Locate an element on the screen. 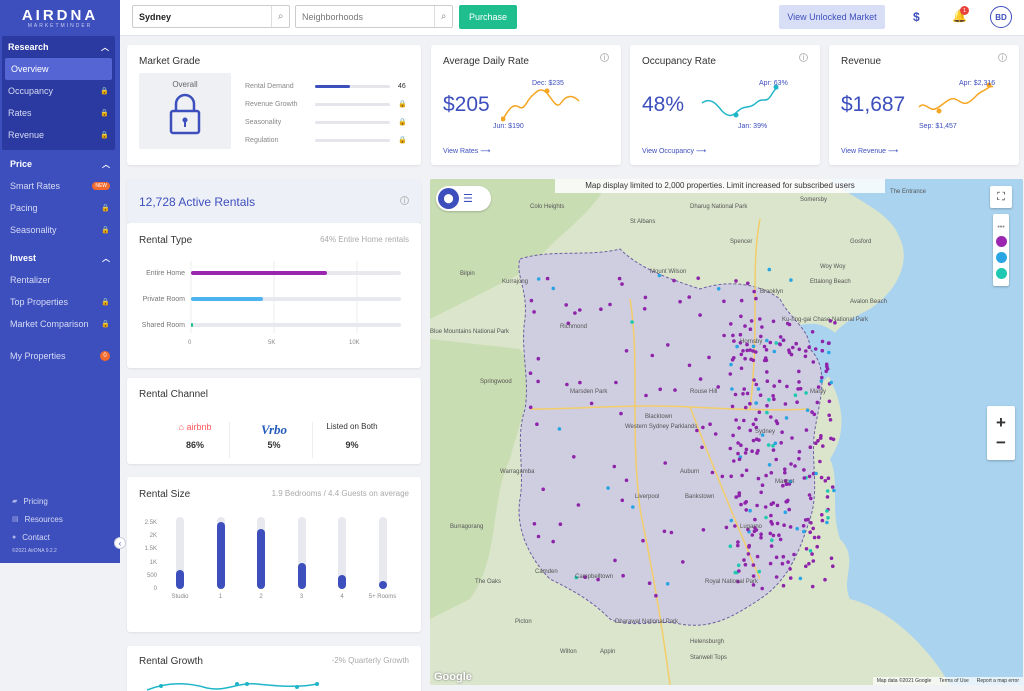 The image size is (1024, 691). nav-contact: ● Contact is located at coordinates (60, 537).